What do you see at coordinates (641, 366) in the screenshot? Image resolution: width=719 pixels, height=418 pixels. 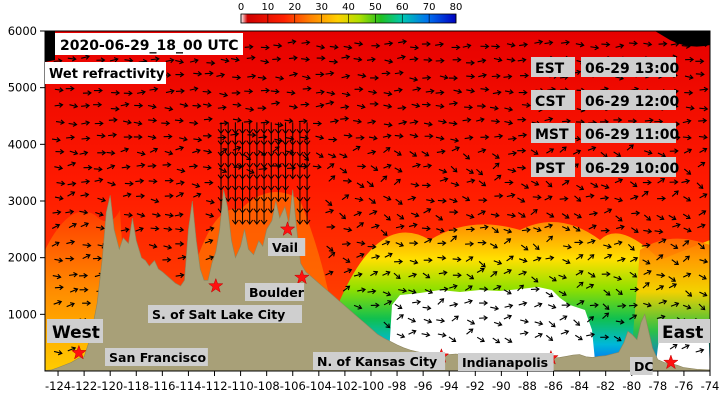 I see `city-label-box` at bounding box center [641, 366].